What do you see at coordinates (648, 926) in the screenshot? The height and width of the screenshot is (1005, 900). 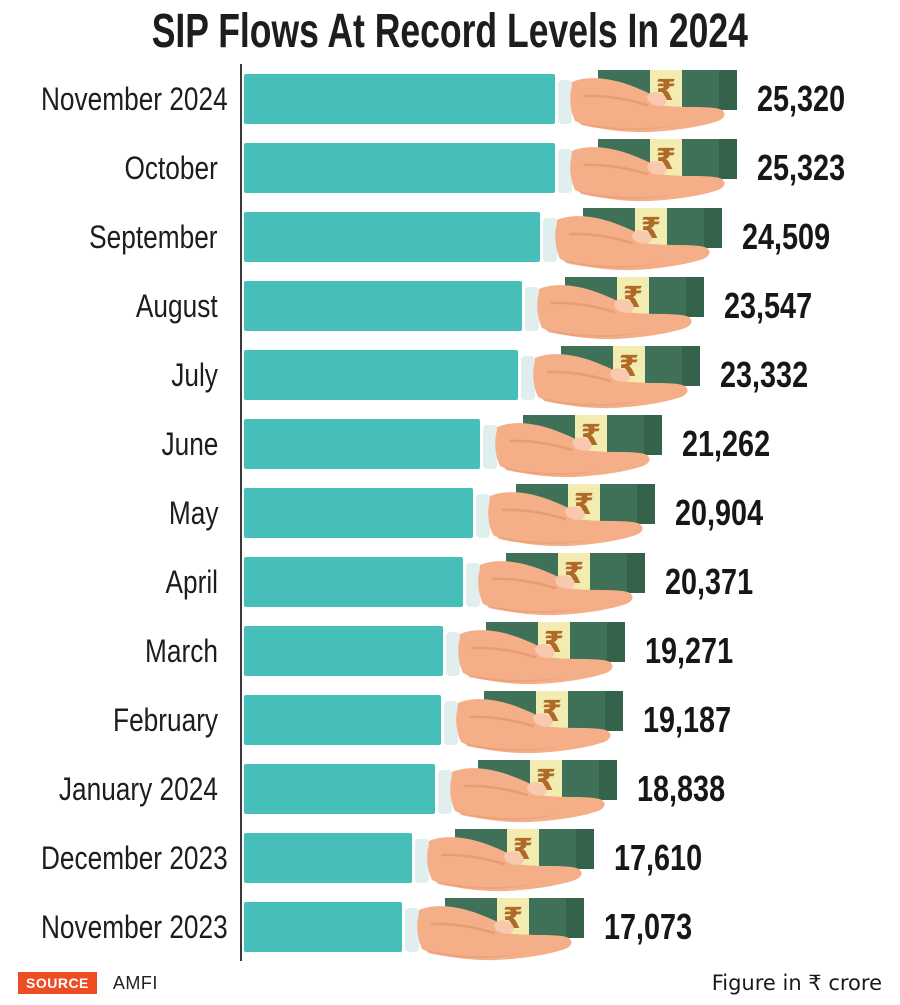 I see `value-label: 17,073` at bounding box center [648, 926].